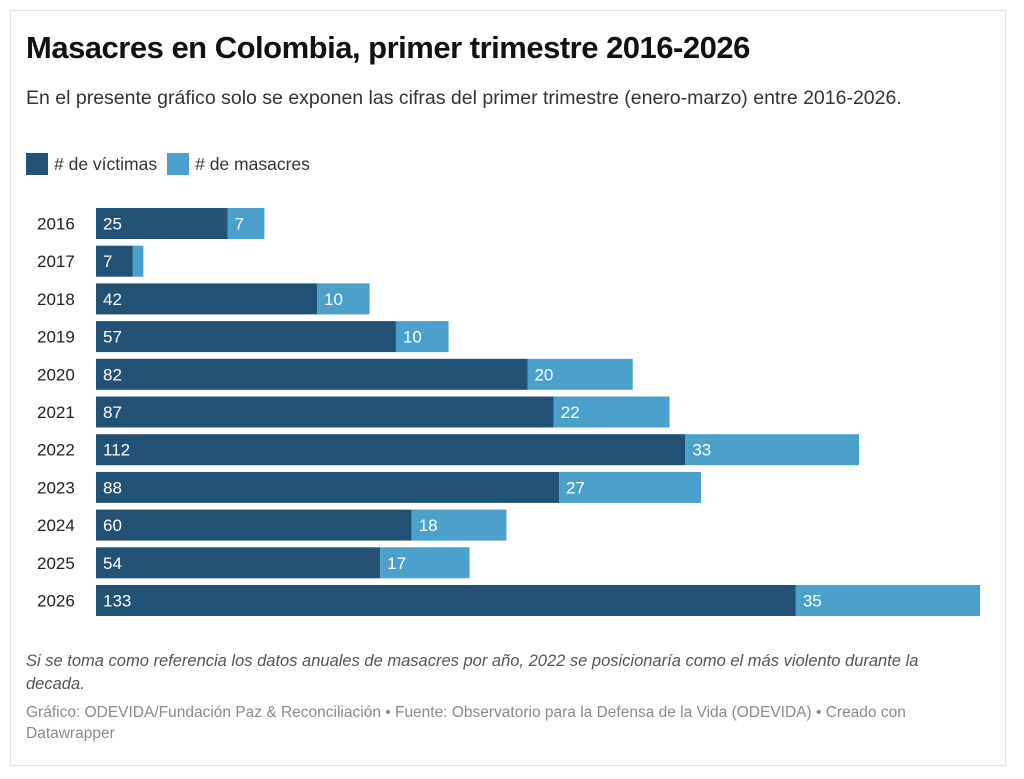  Describe the element at coordinates (112, 525) in the screenshot. I see `value-label-victimas: 60` at that location.